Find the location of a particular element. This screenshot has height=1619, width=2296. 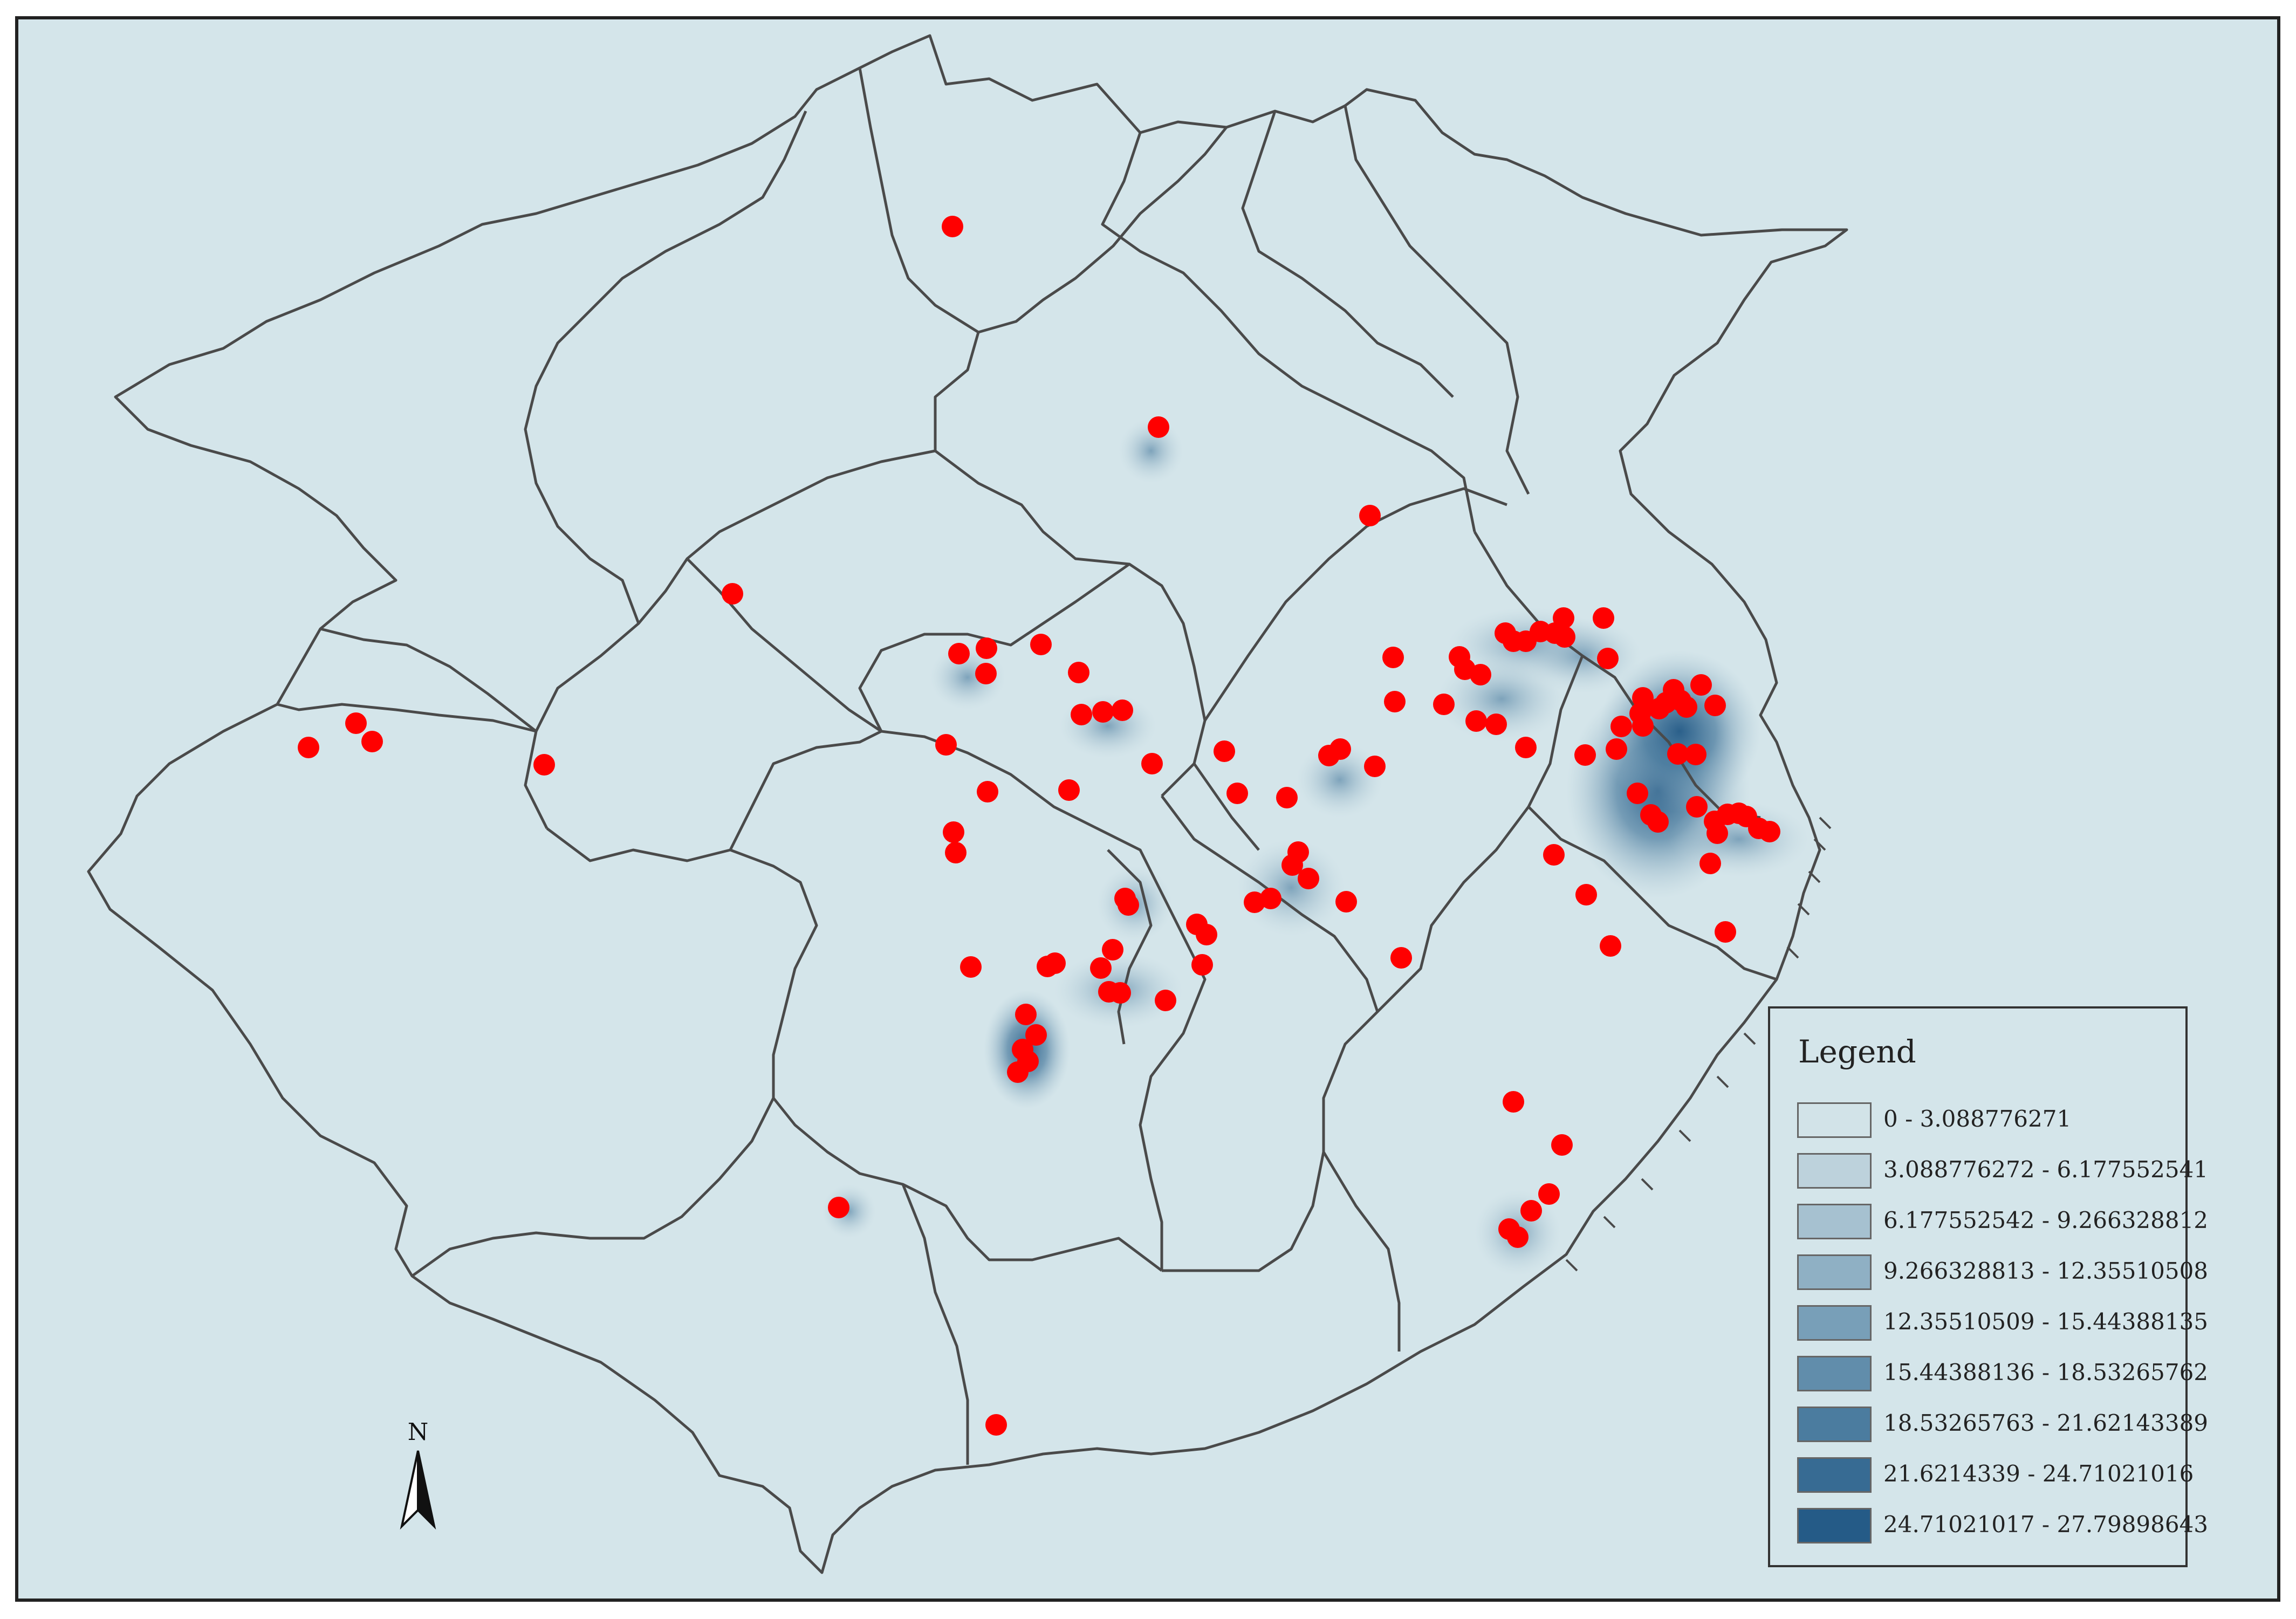

coastline-islands is located at coordinates (1699, 1044).